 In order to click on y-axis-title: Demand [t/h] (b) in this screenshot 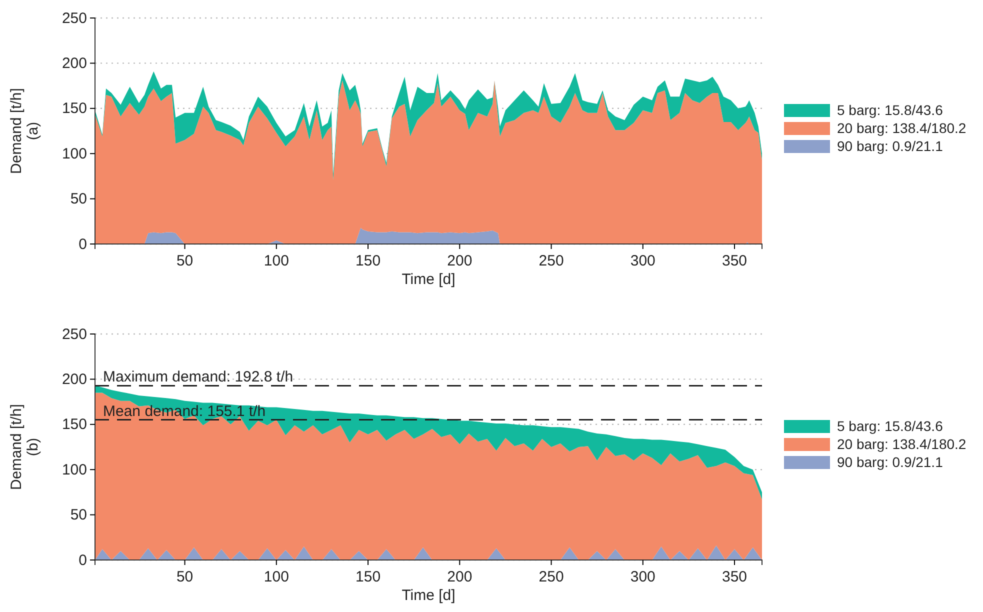, I will do `click(25, 447)`.